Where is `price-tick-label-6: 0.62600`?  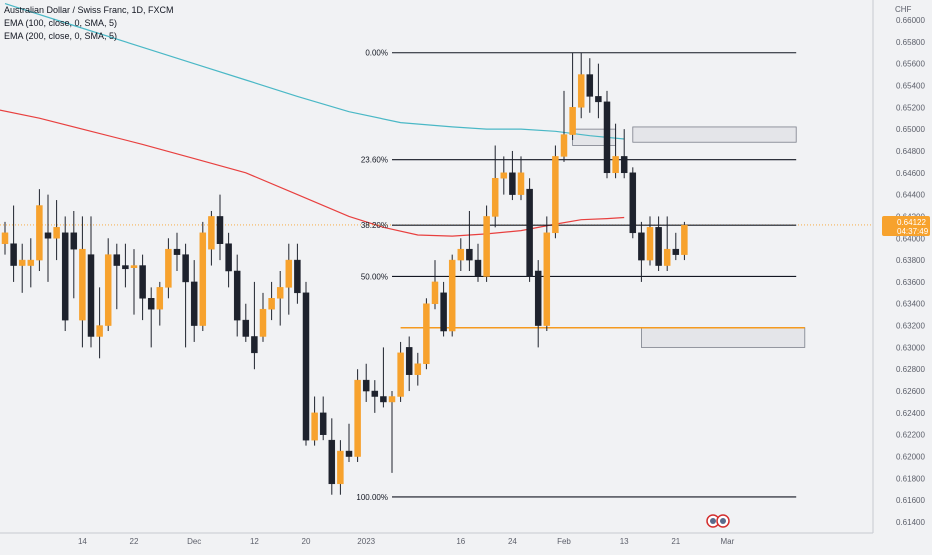 price-tick-label-6: 0.62600 is located at coordinates (910, 391).